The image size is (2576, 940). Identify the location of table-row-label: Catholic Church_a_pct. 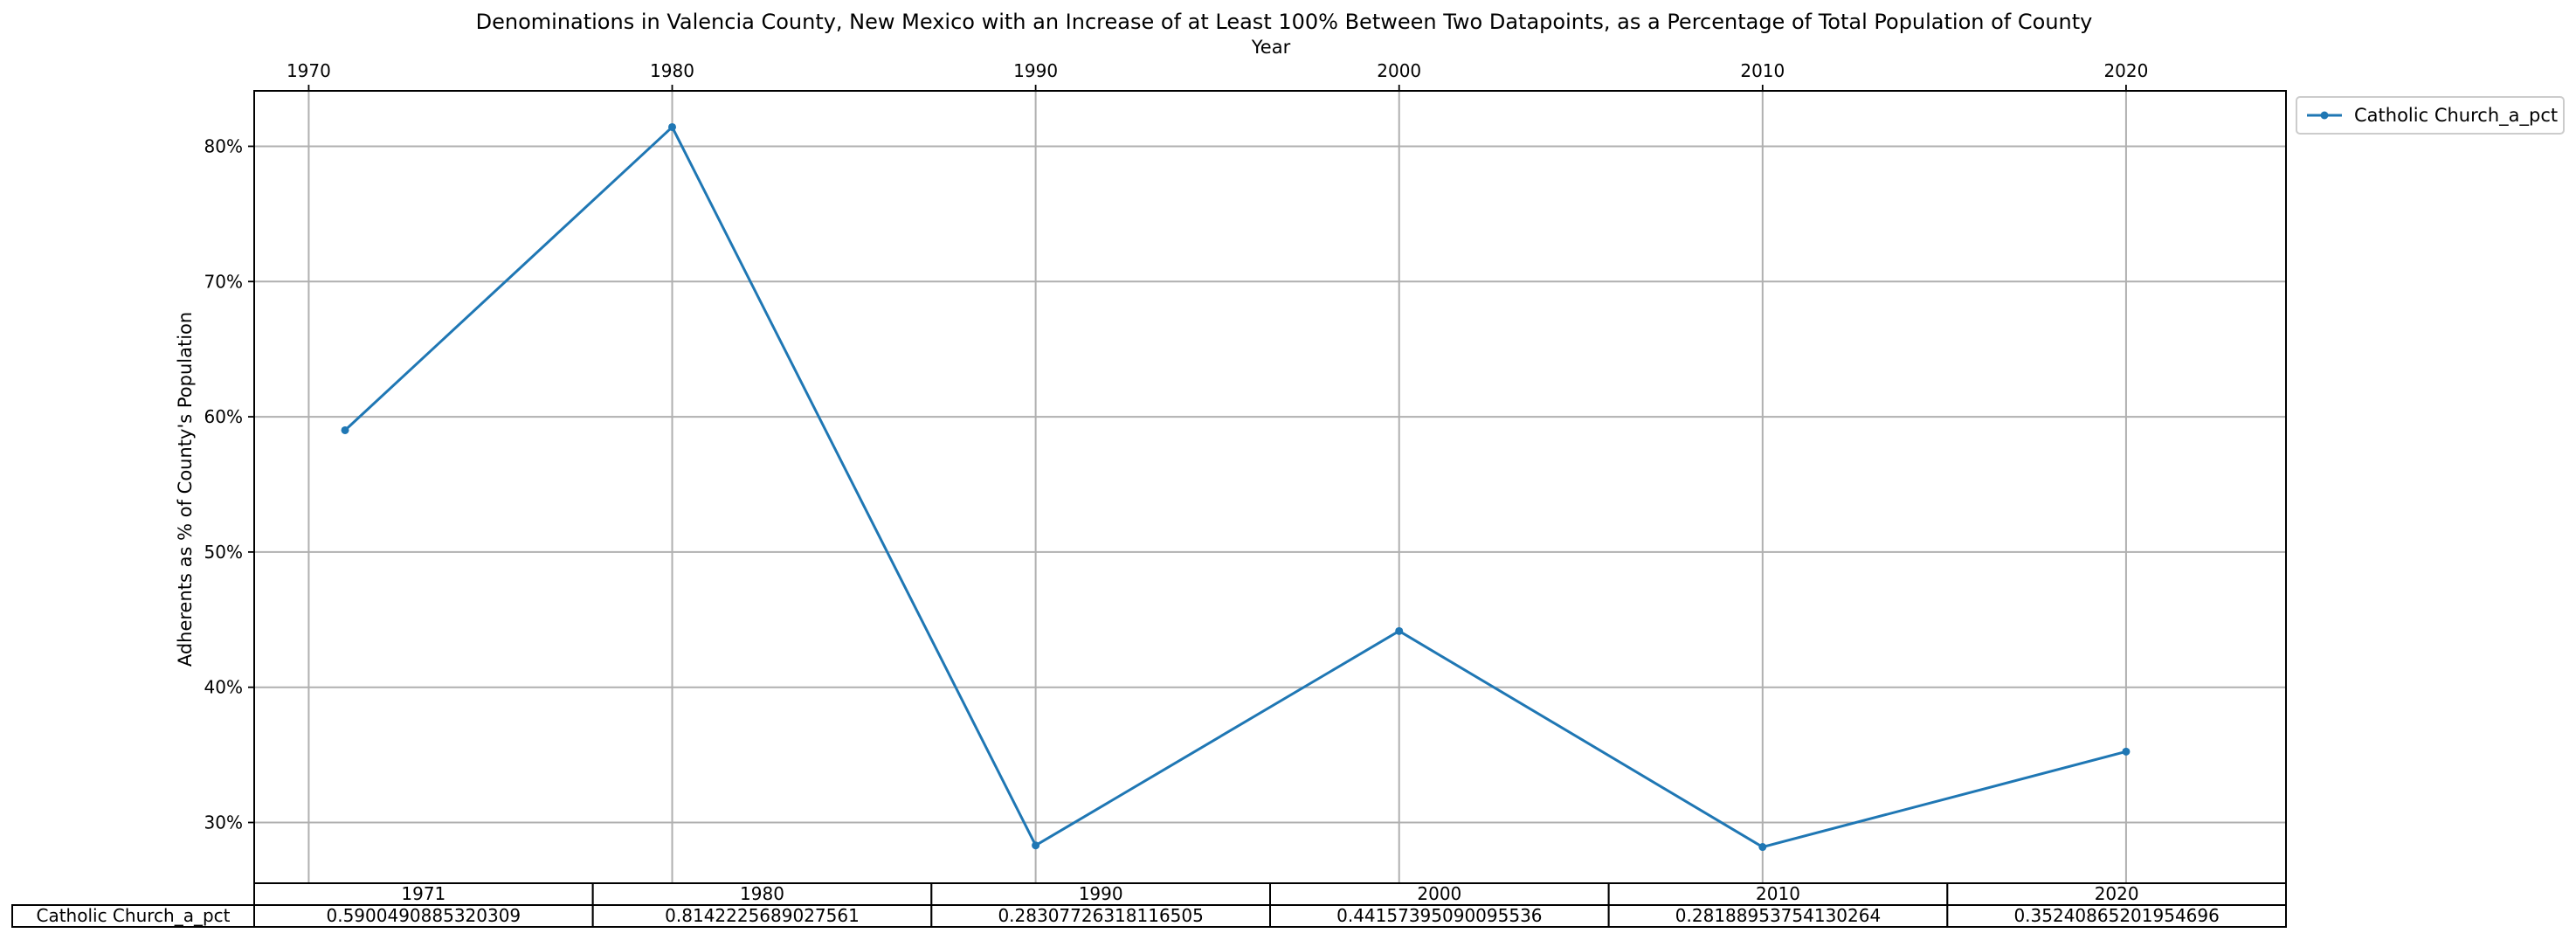
(133, 916).